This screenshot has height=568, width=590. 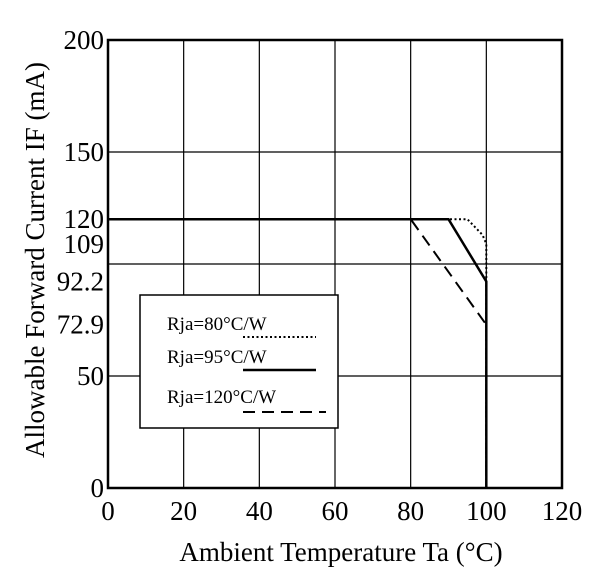 What do you see at coordinates (84, 152) in the screenshot?
I see `y-tick-label: 150` at bounding box center [84, 152].